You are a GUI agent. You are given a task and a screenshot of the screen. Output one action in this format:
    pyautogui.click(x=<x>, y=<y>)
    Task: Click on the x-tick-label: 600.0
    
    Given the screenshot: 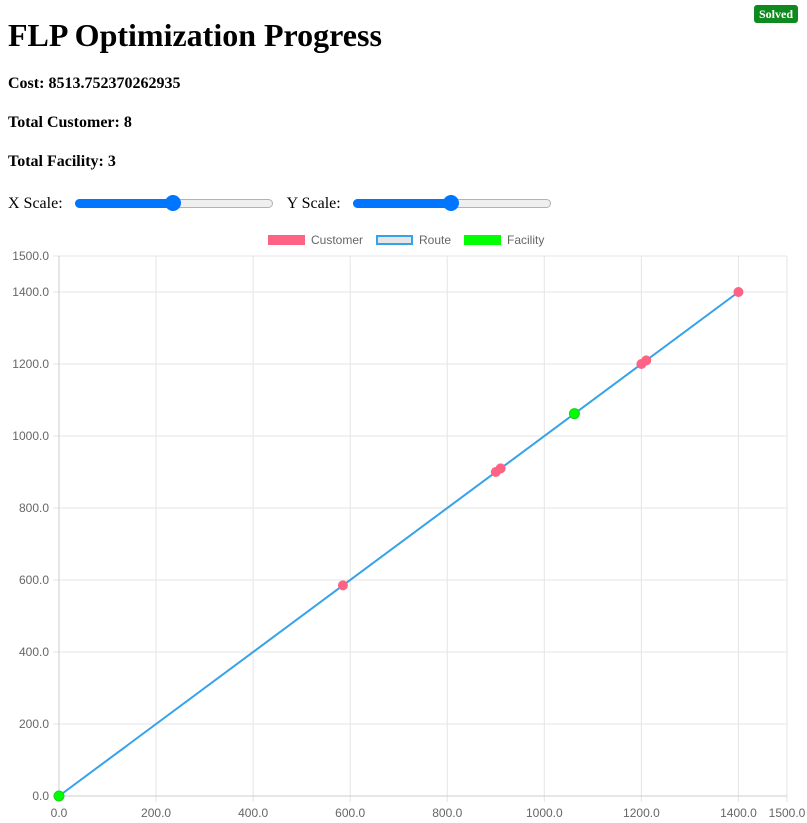 What is the action you would take?
    pyautogui.click(x=350, y=813)
    